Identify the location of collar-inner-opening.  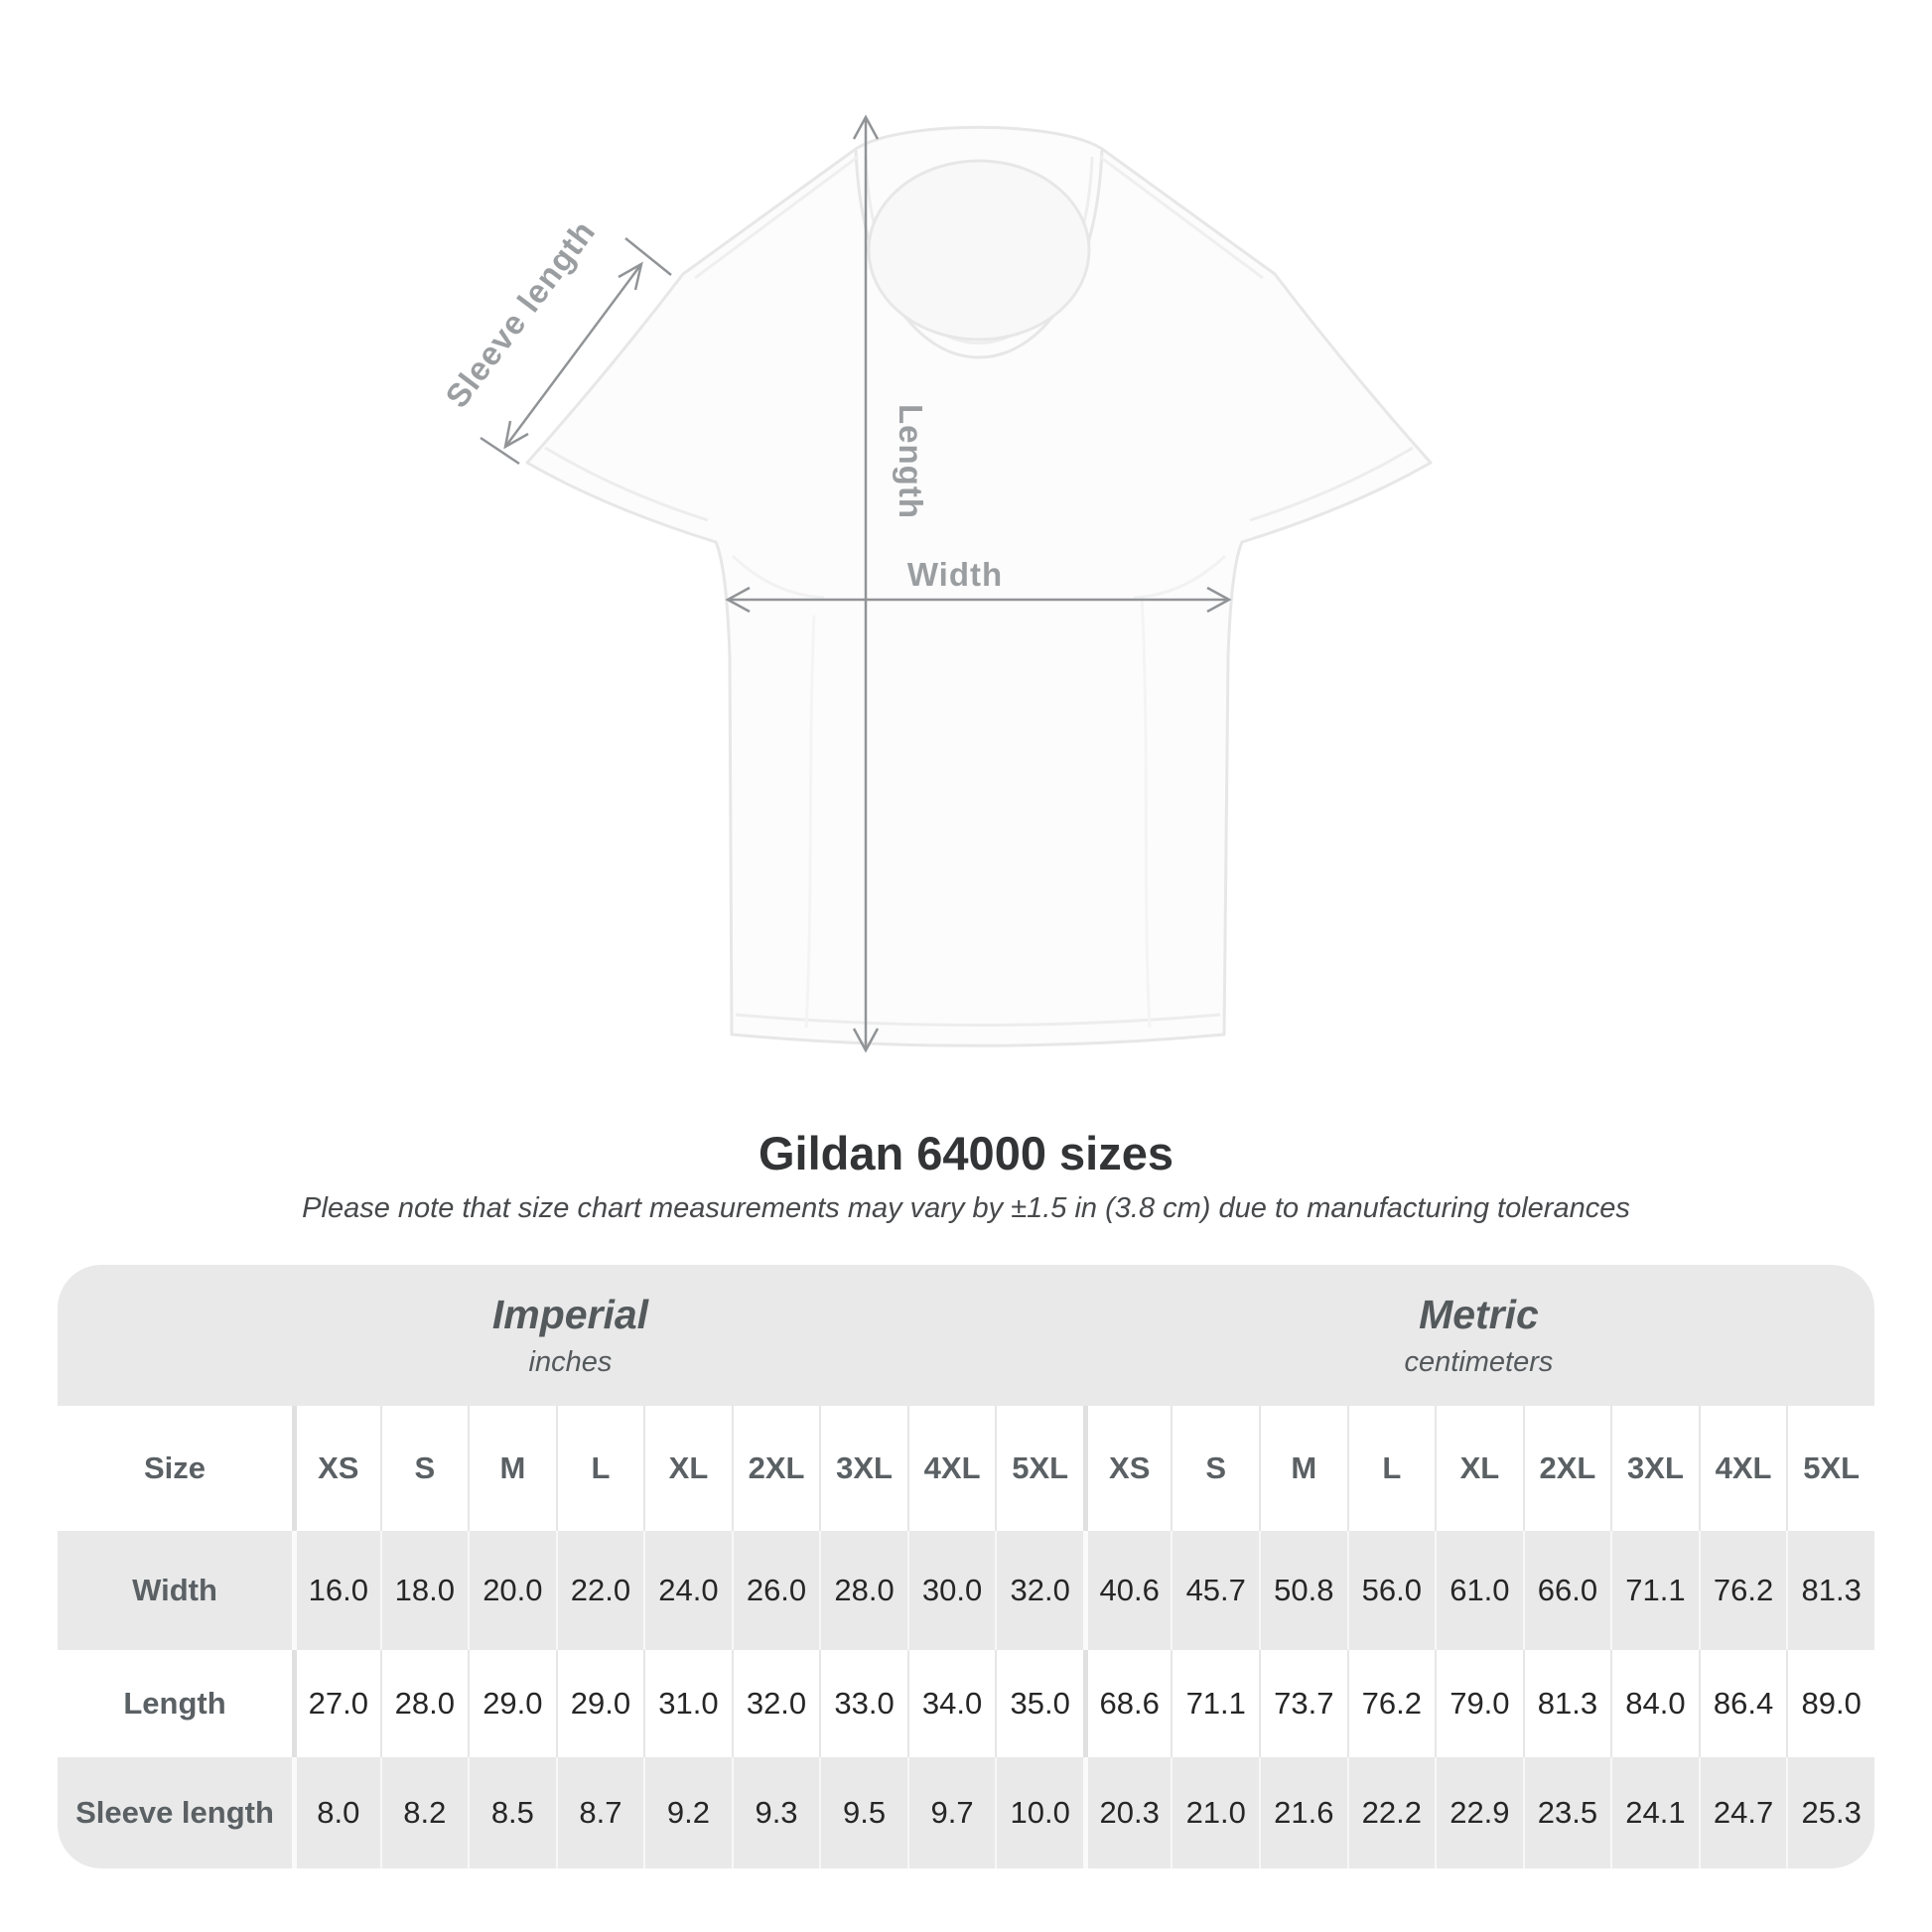
(979, 250).